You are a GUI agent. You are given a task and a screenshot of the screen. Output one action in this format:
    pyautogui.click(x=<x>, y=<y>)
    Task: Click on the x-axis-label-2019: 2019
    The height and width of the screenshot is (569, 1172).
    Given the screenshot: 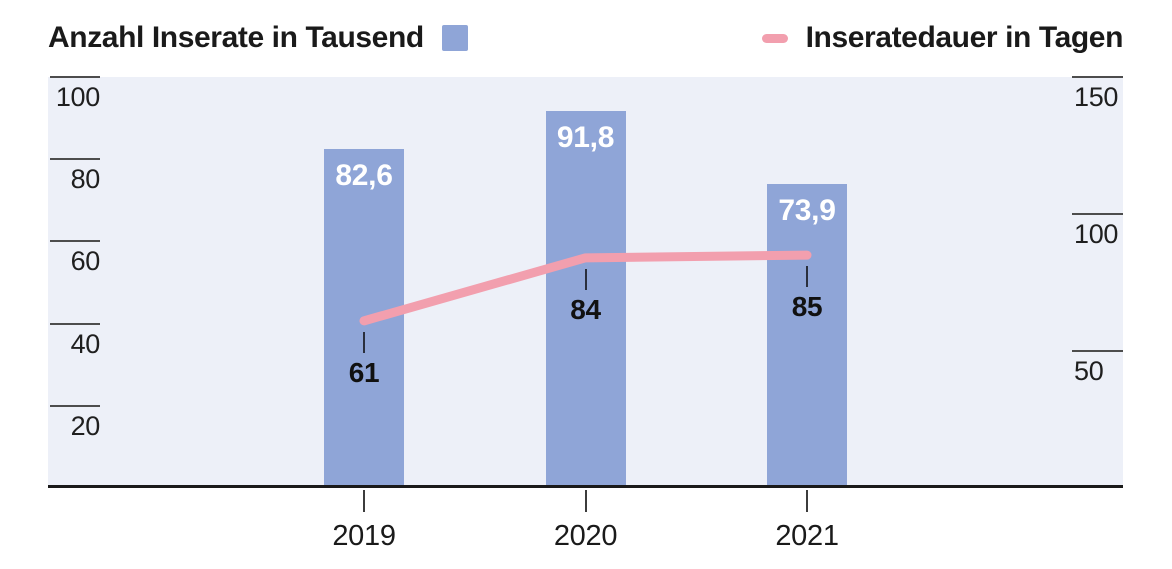 What is the action you would take?
    pyautogui.click(x=364, y=536)
    